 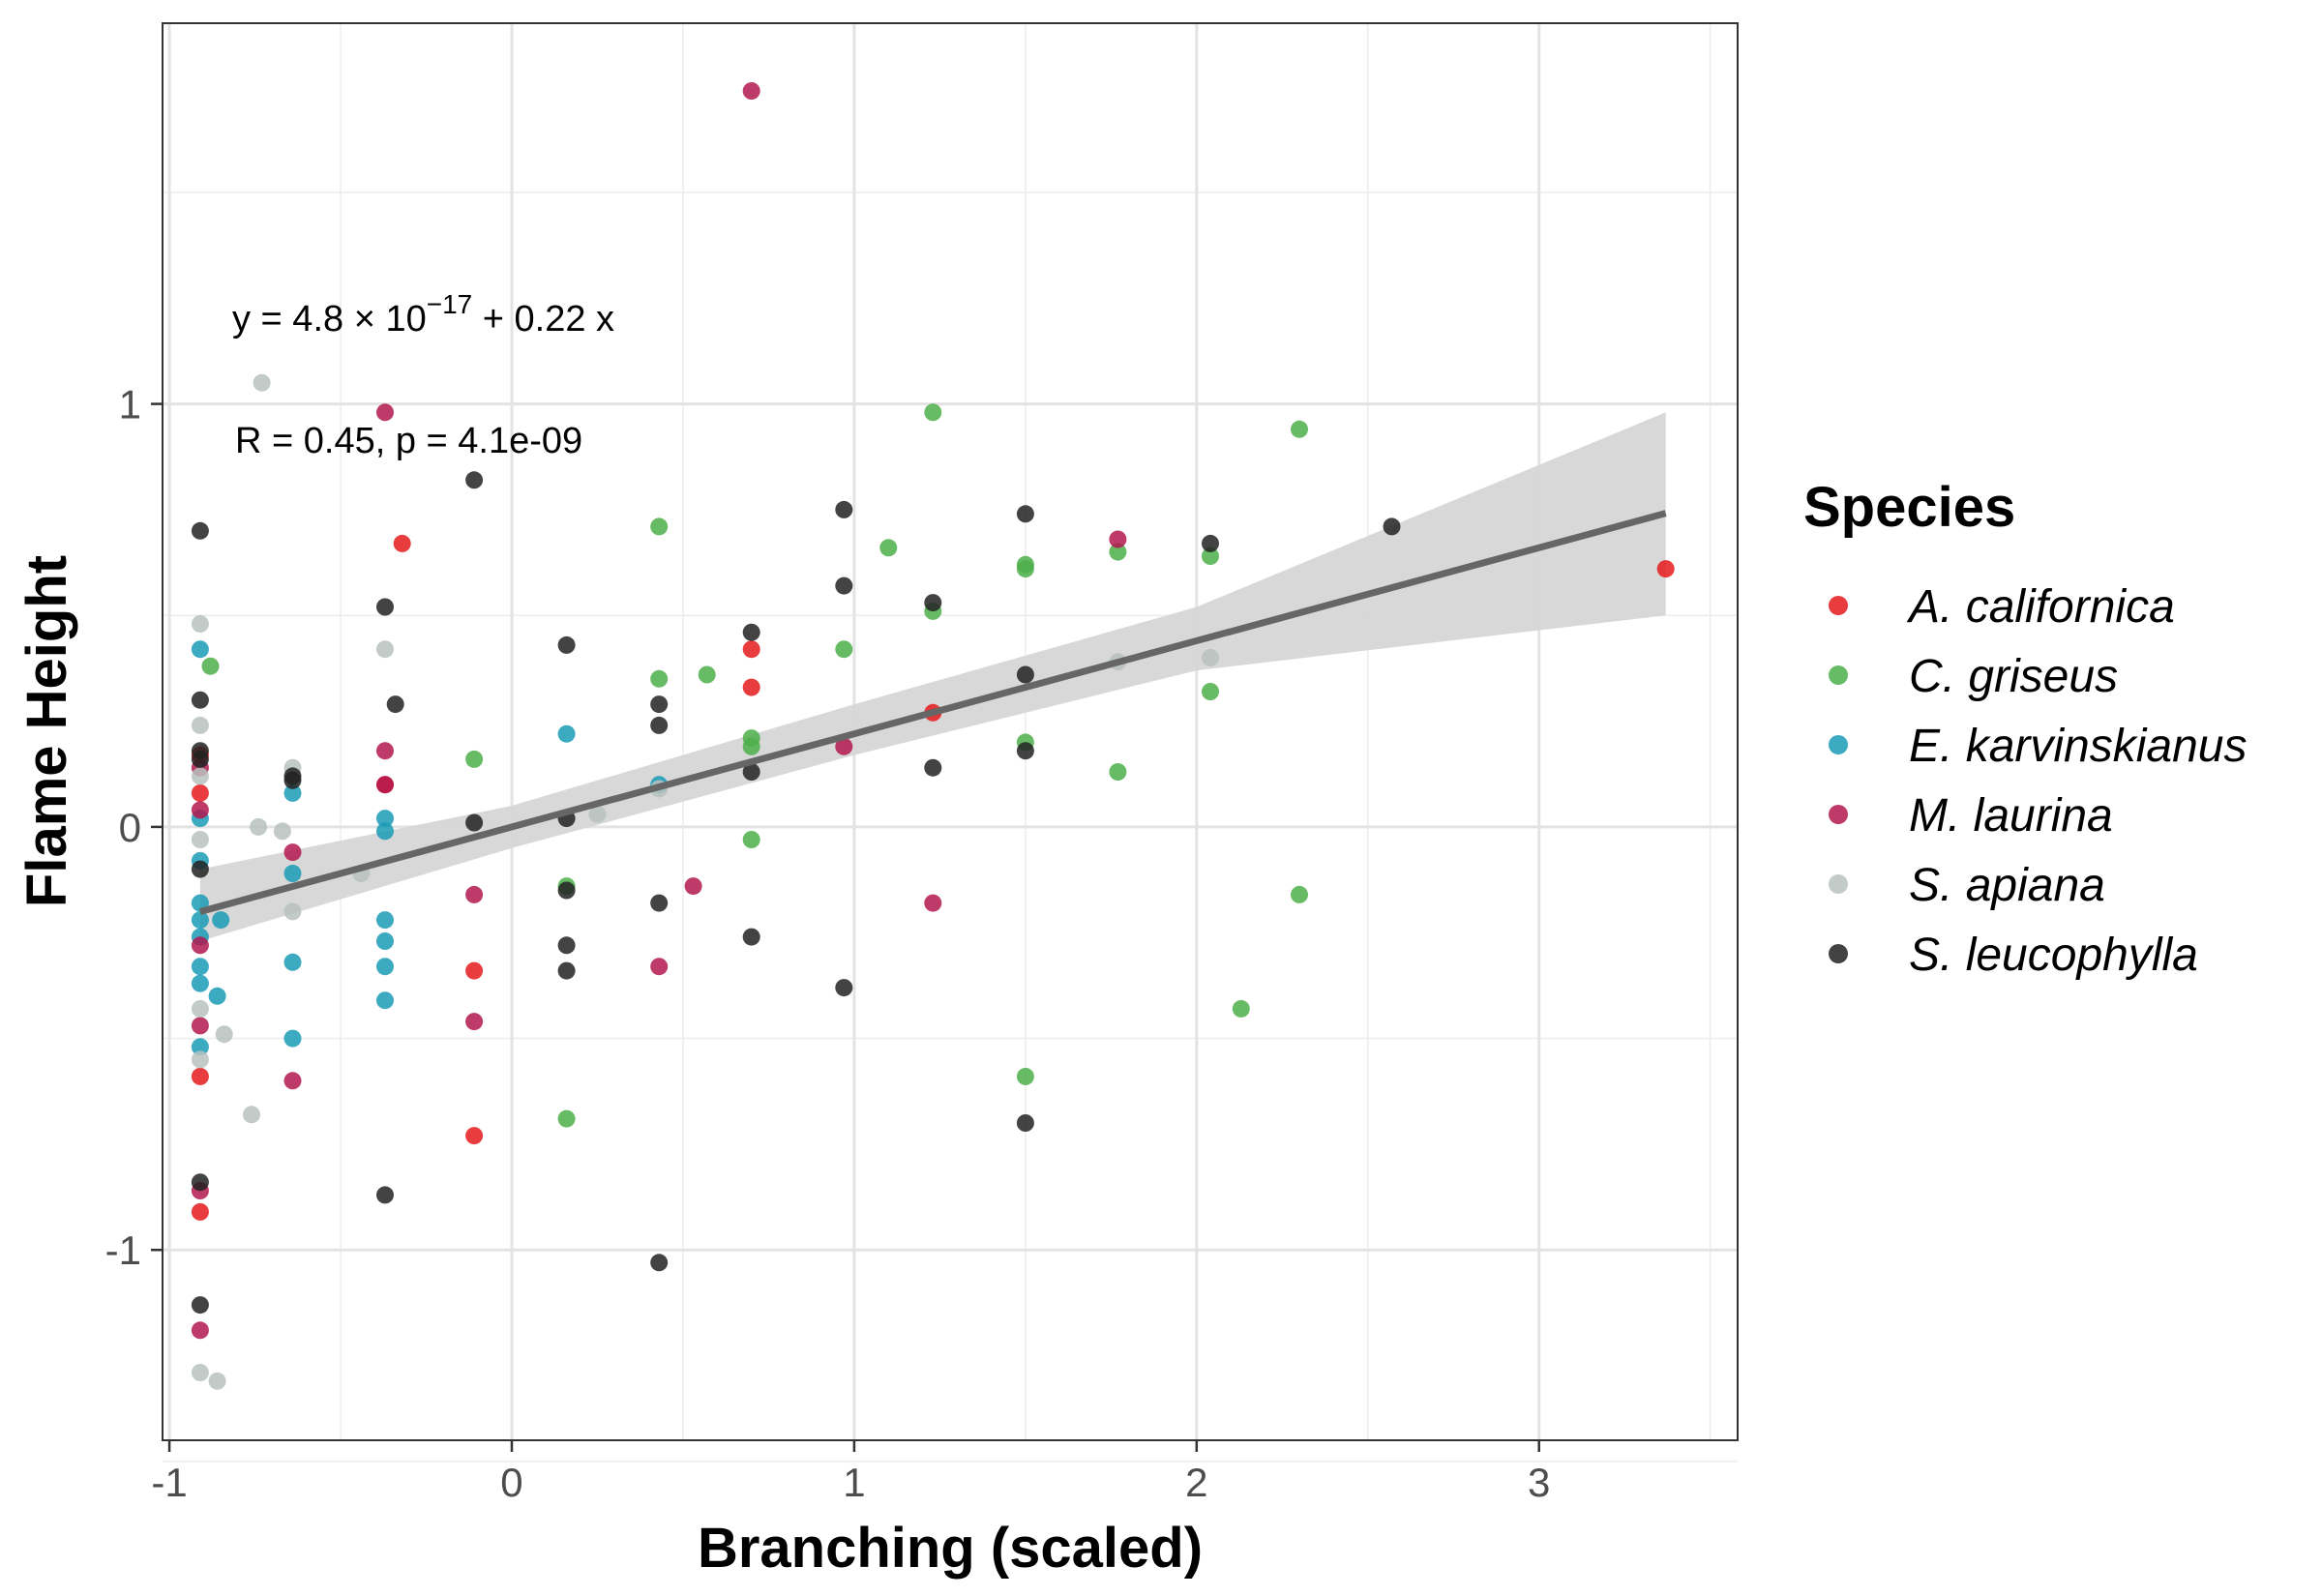 I want to click on x-tick-label: 1, so click(x=854, y=1482).